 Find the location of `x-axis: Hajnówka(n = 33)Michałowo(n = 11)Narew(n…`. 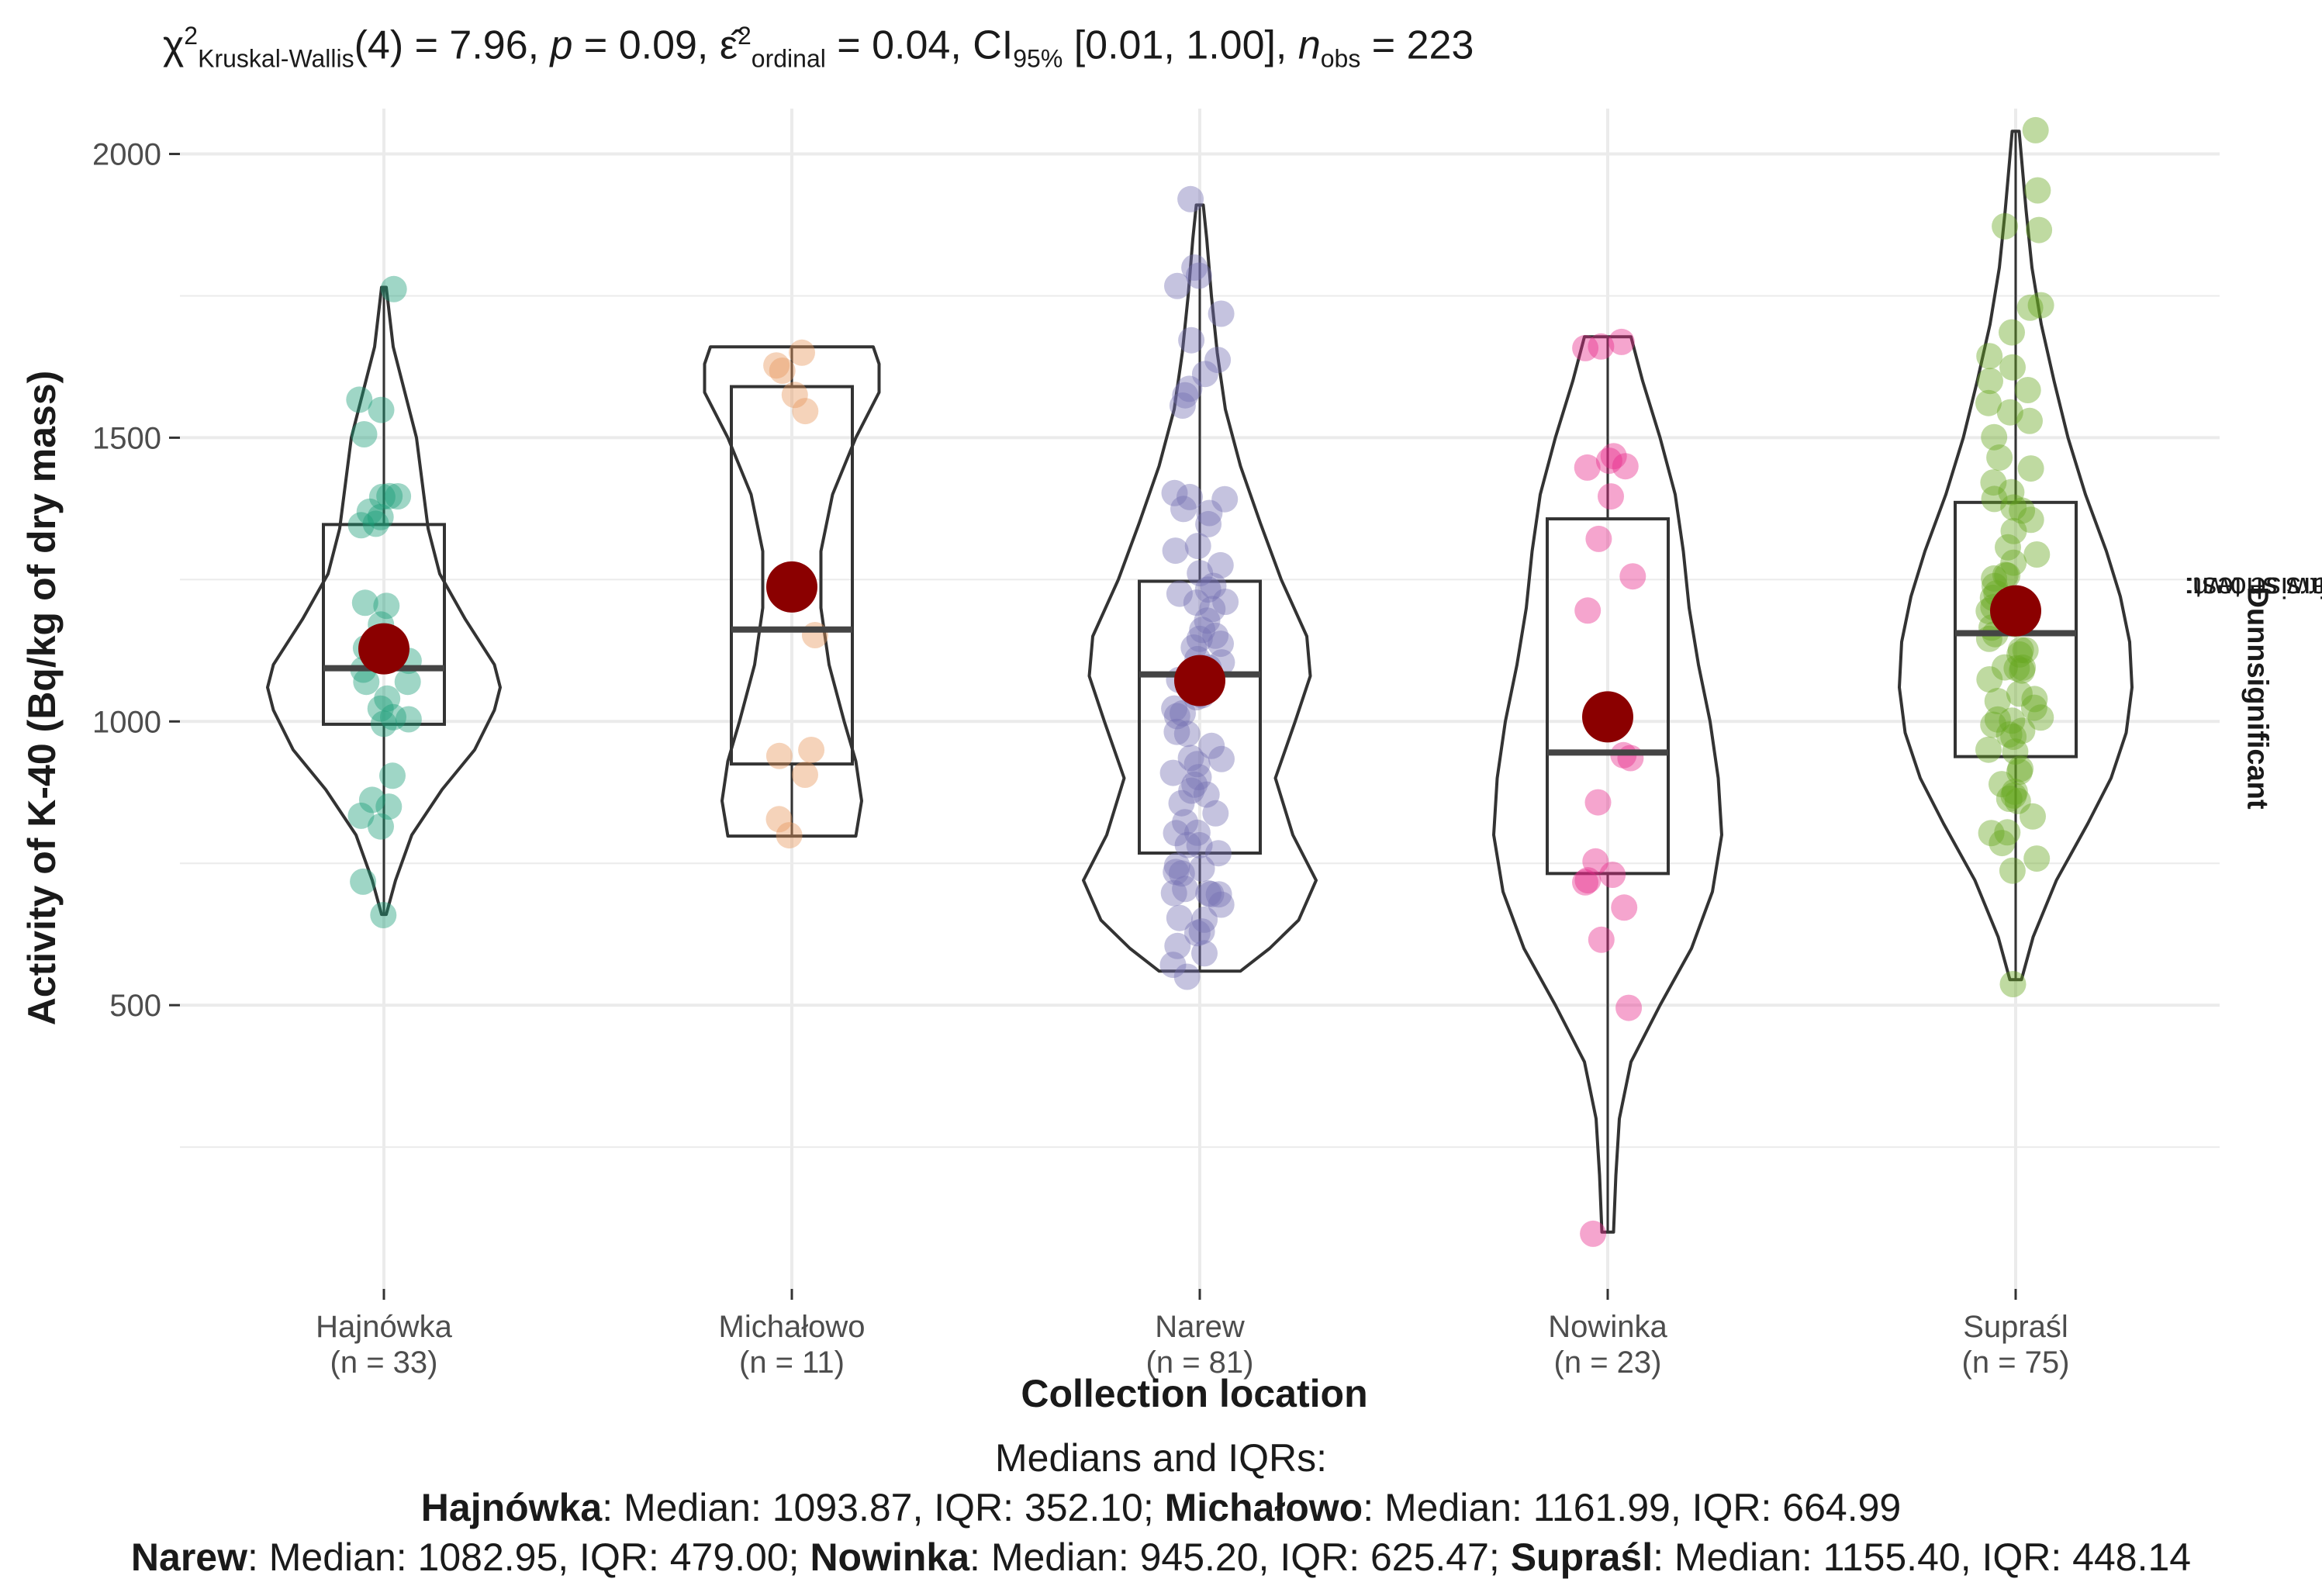

x-axis: Hajnówka(n = 33)Michałowo(n = 11)Narew(n… is located at coordinates (1192, 1334).